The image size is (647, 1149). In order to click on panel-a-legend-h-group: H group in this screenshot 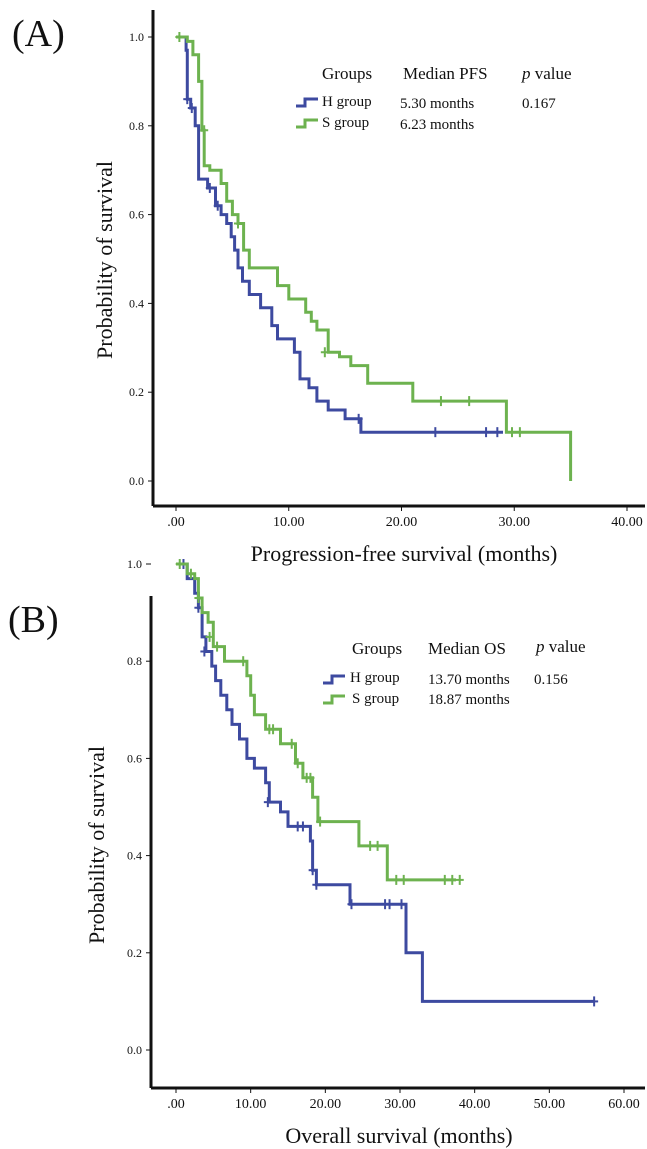, I will do `click(347, 102)`.